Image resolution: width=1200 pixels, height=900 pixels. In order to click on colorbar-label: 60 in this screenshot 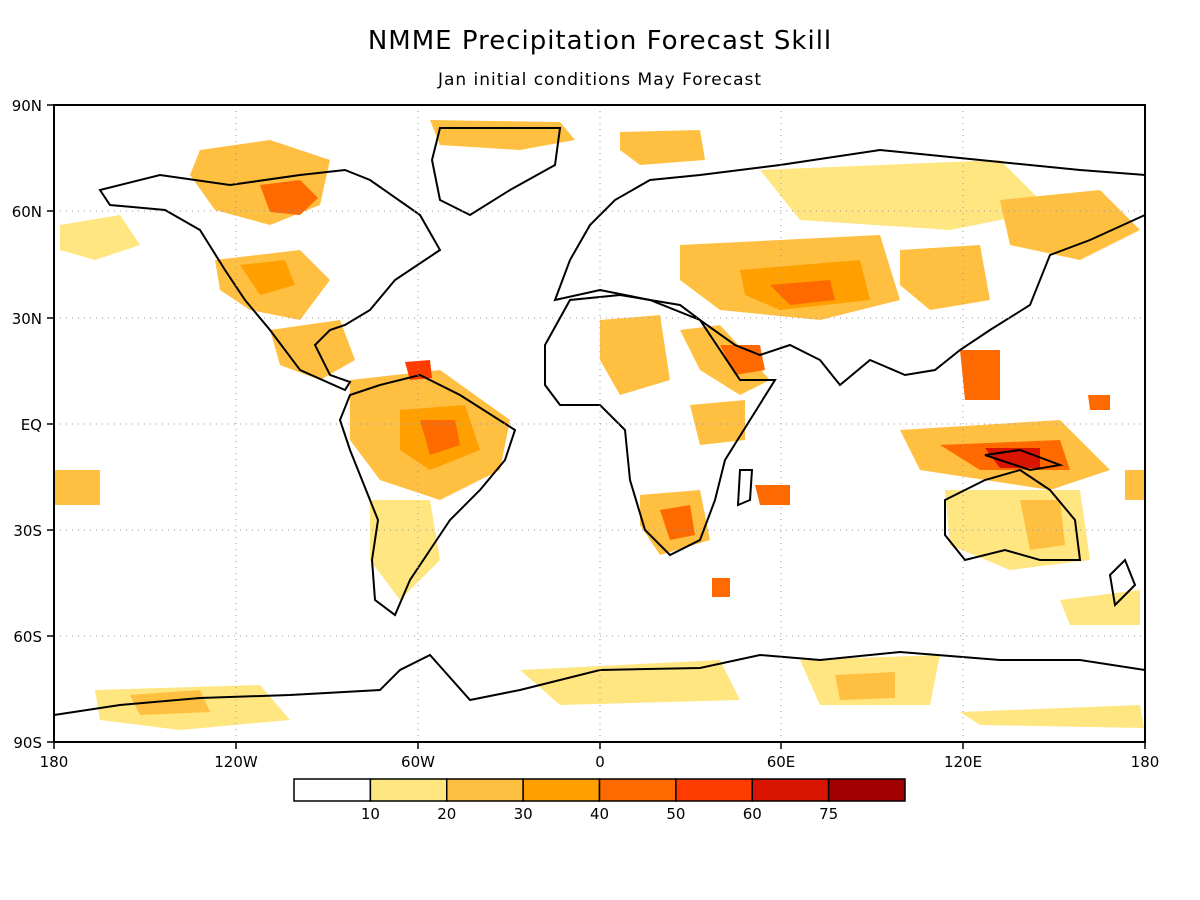, I will do `click(752, 814)`.